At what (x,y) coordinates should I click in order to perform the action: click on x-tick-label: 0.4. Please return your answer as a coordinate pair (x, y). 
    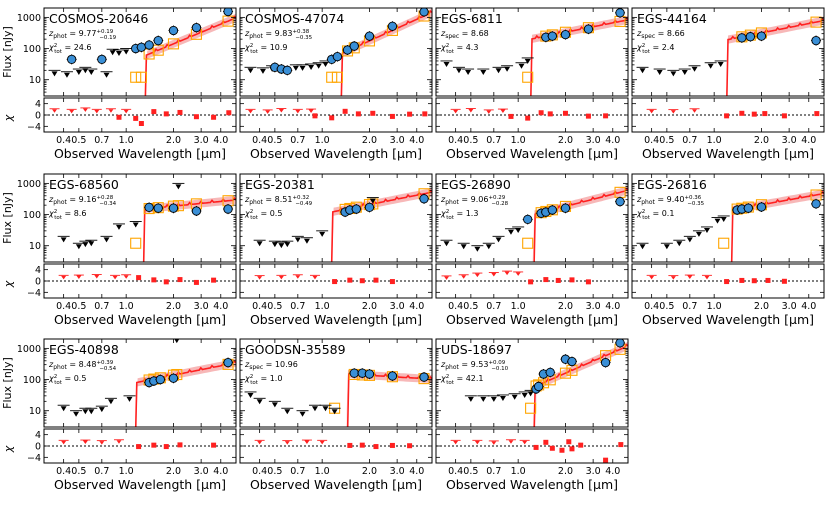
    Looking at the image, I should click on (455, 471).